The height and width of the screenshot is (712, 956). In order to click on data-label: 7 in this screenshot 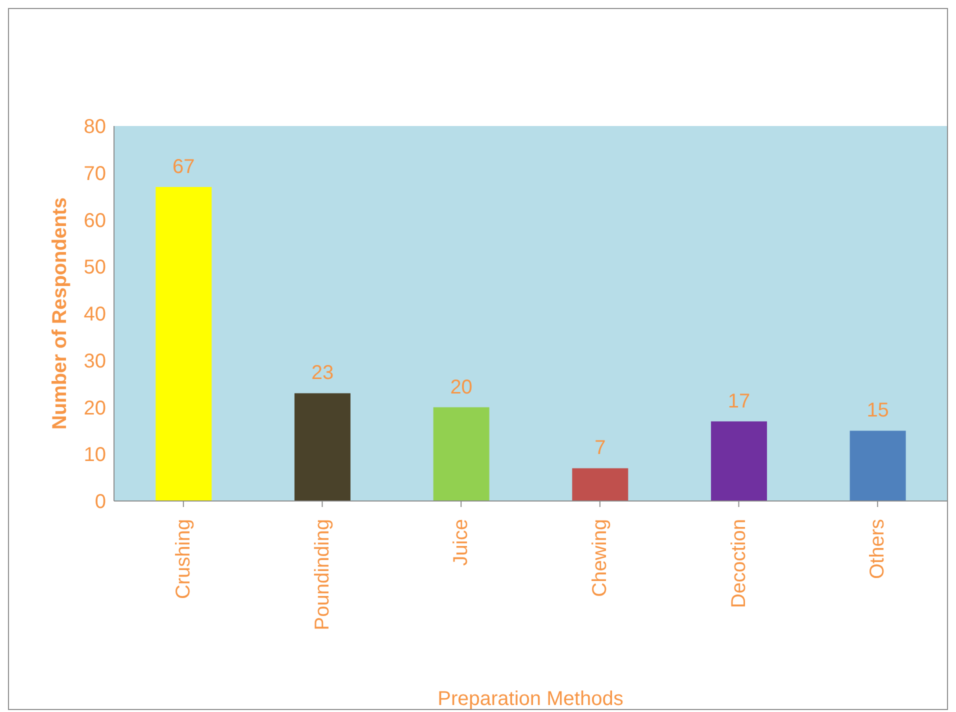, I will do `click(600, 448)`.